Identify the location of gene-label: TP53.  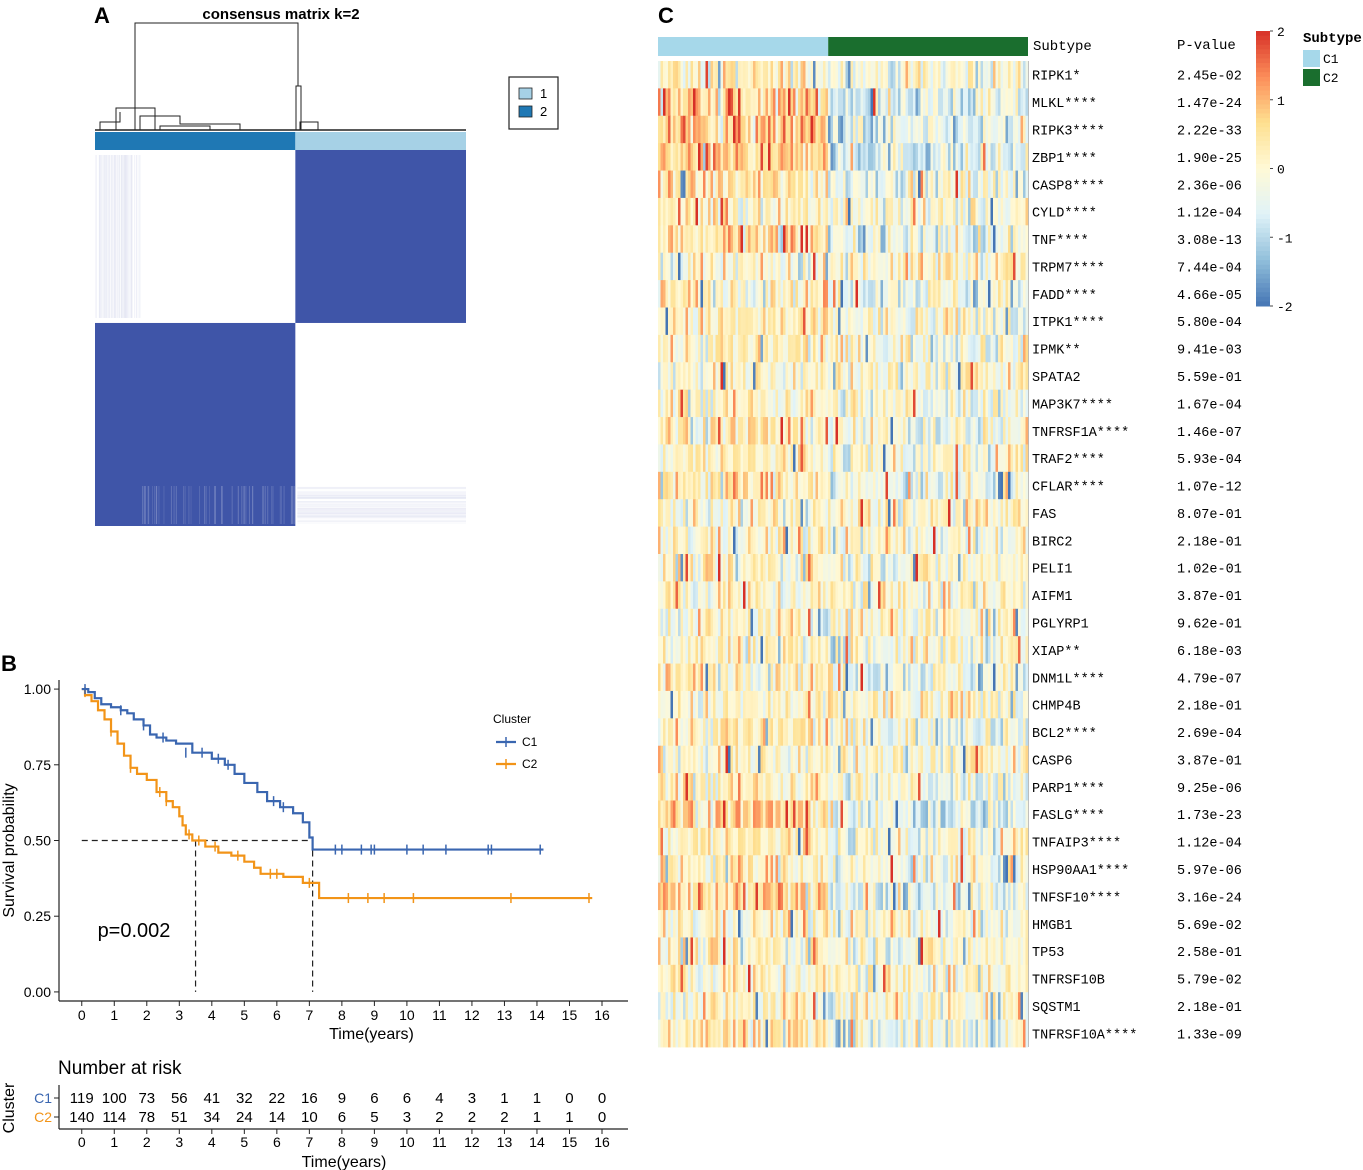
(1048, 953).